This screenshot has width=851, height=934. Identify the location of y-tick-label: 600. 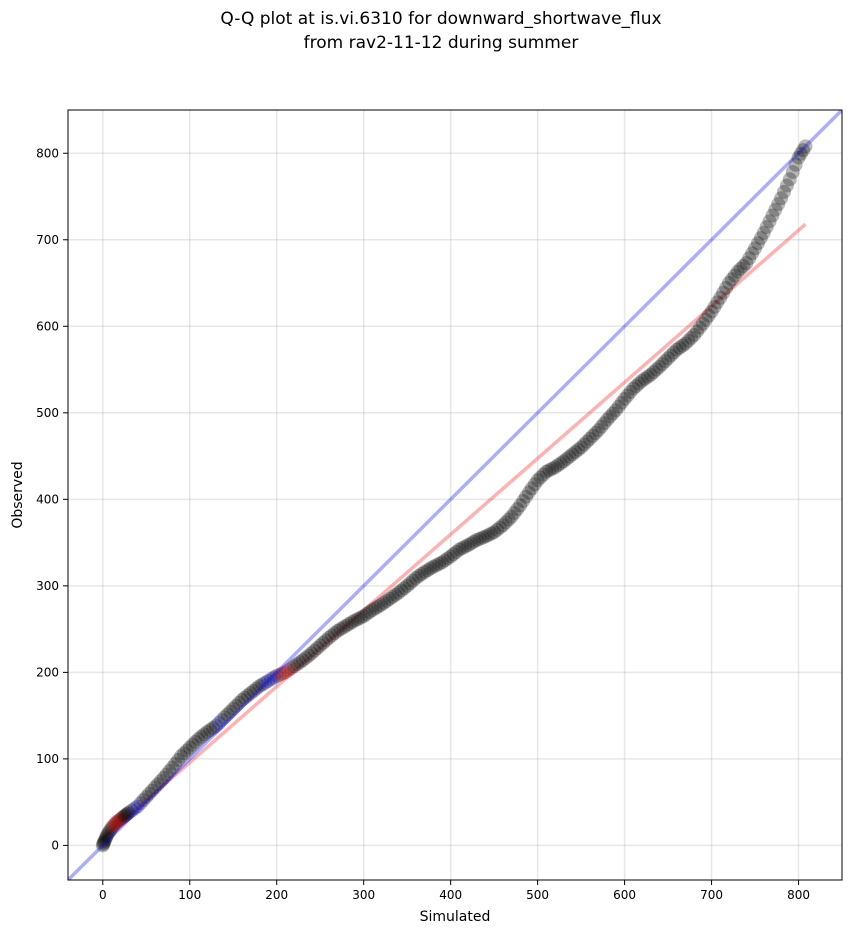
(47, 326).